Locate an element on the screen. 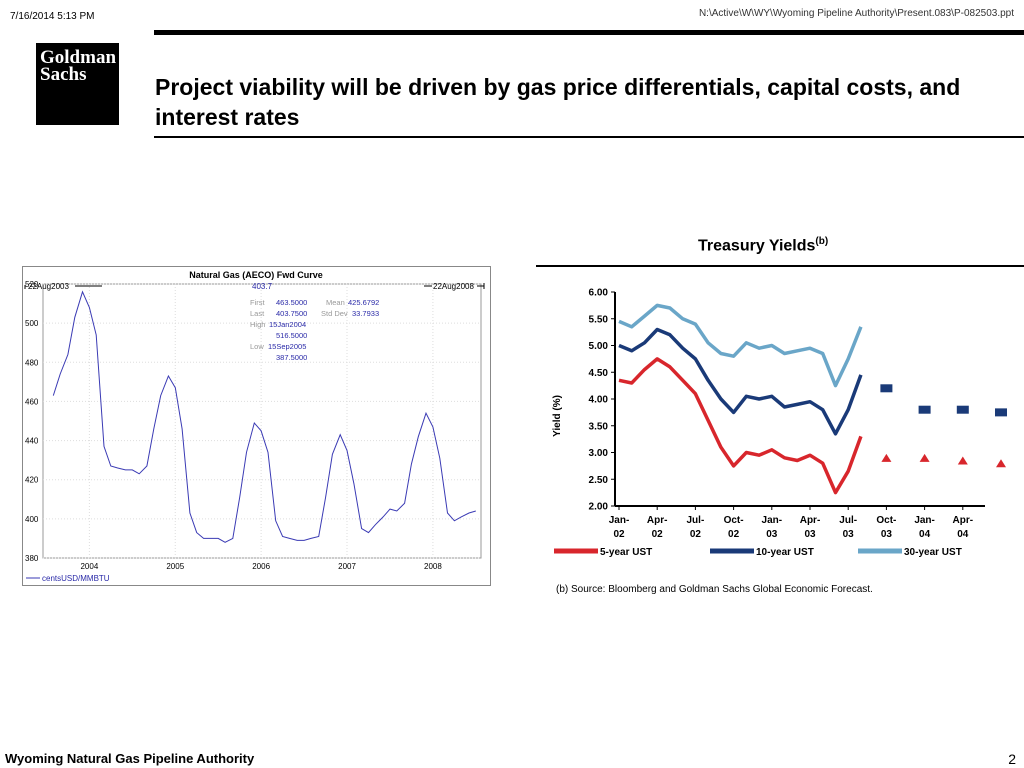  treasury-title-text: Treasury Yields is located at coordinates (757, 246).